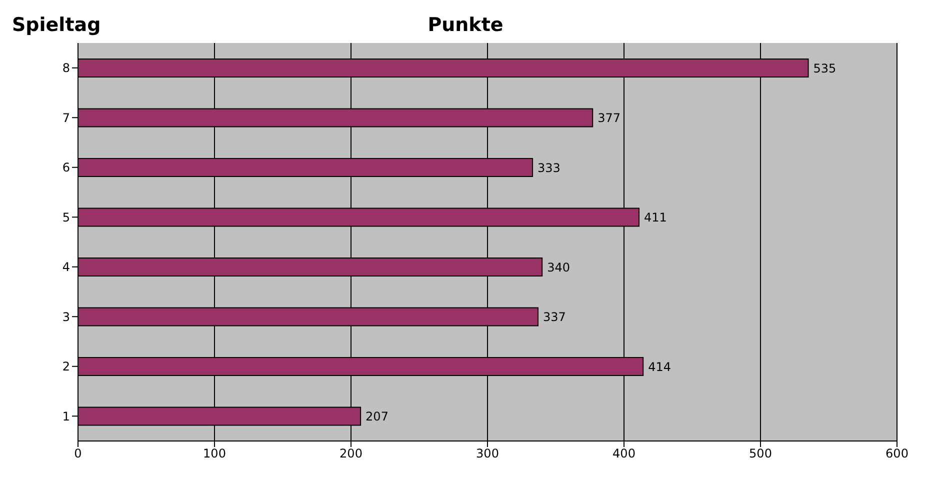 The image size is (931, 499). I want to click on y-tick-label: 5, so click(66, 217).